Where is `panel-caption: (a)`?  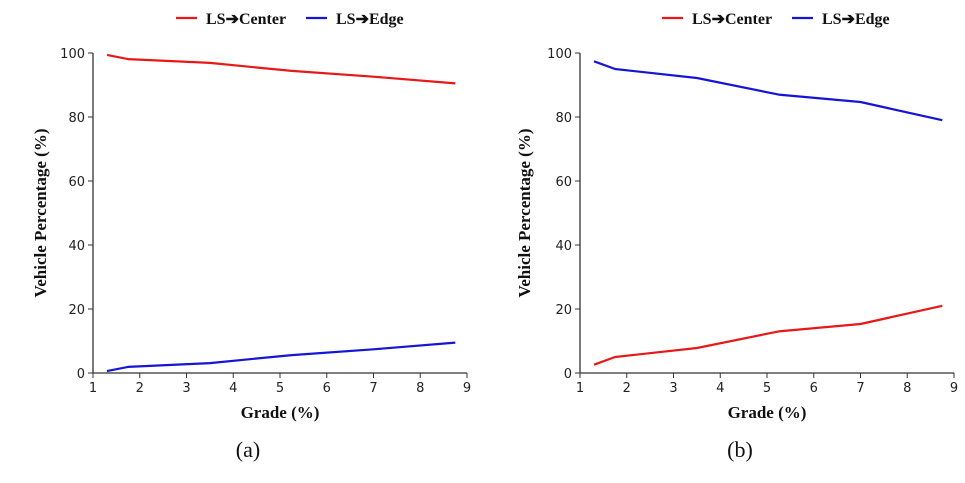 panel-caption: (a) is located at coordinates (248, 449).